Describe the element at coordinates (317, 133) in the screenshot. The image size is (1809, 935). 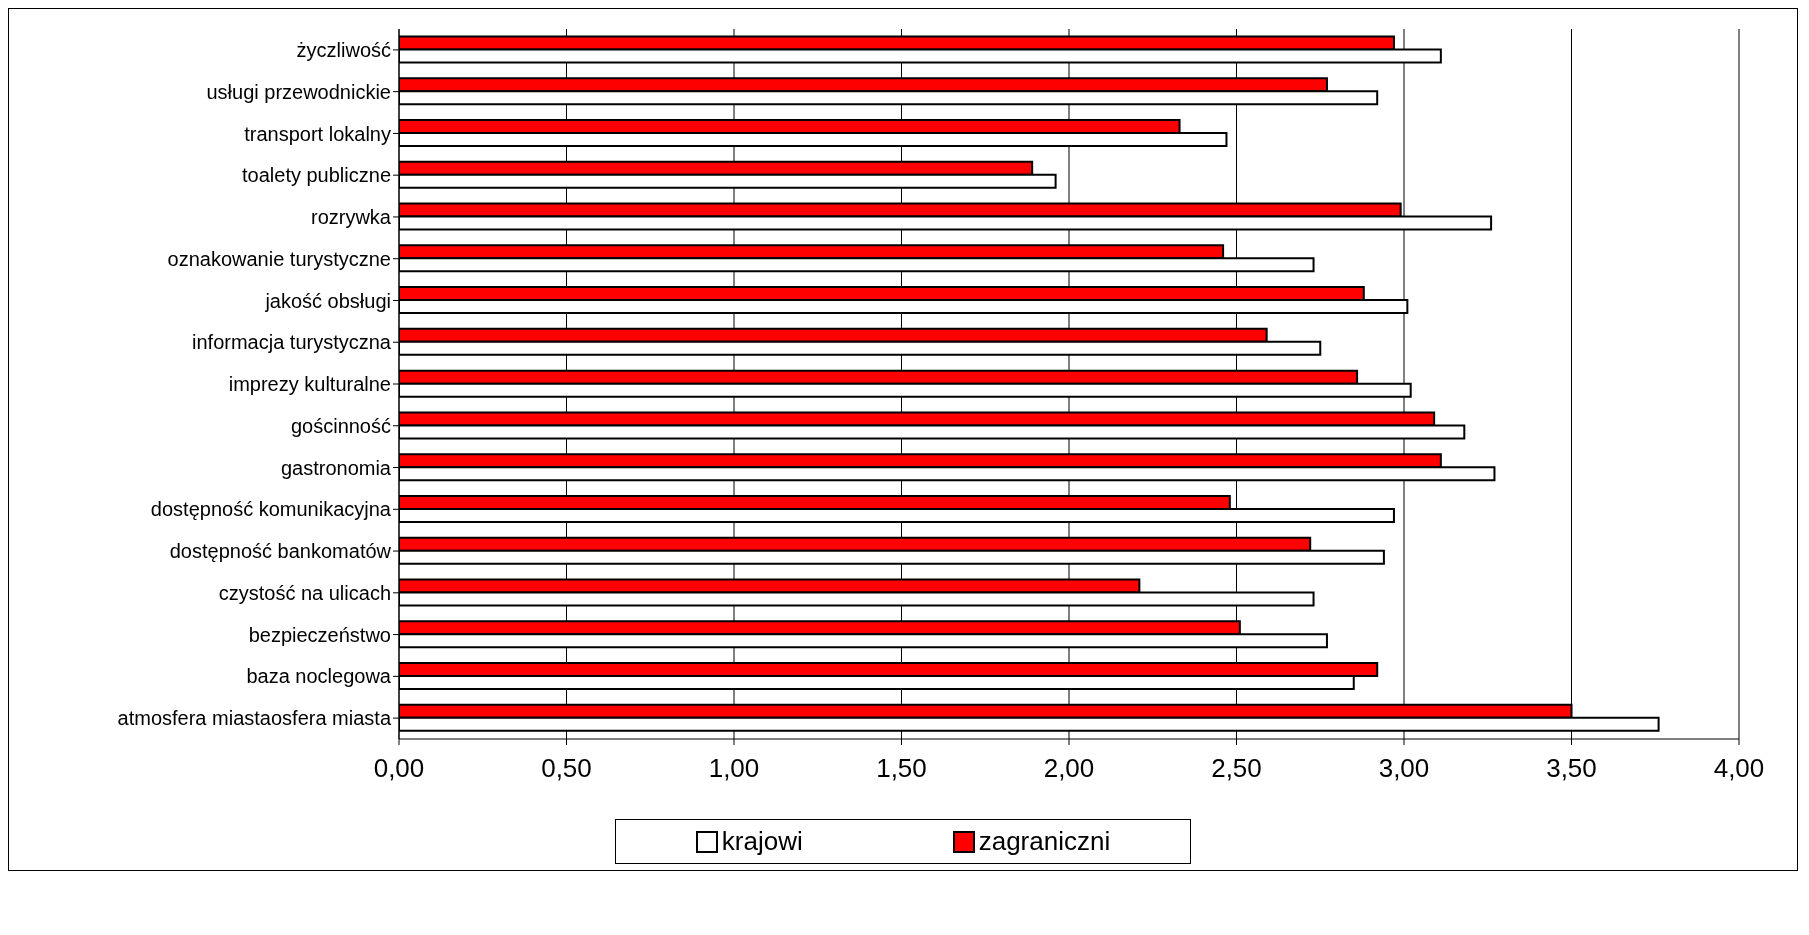
I see `y-tick-label: transport lokalny` at that location.